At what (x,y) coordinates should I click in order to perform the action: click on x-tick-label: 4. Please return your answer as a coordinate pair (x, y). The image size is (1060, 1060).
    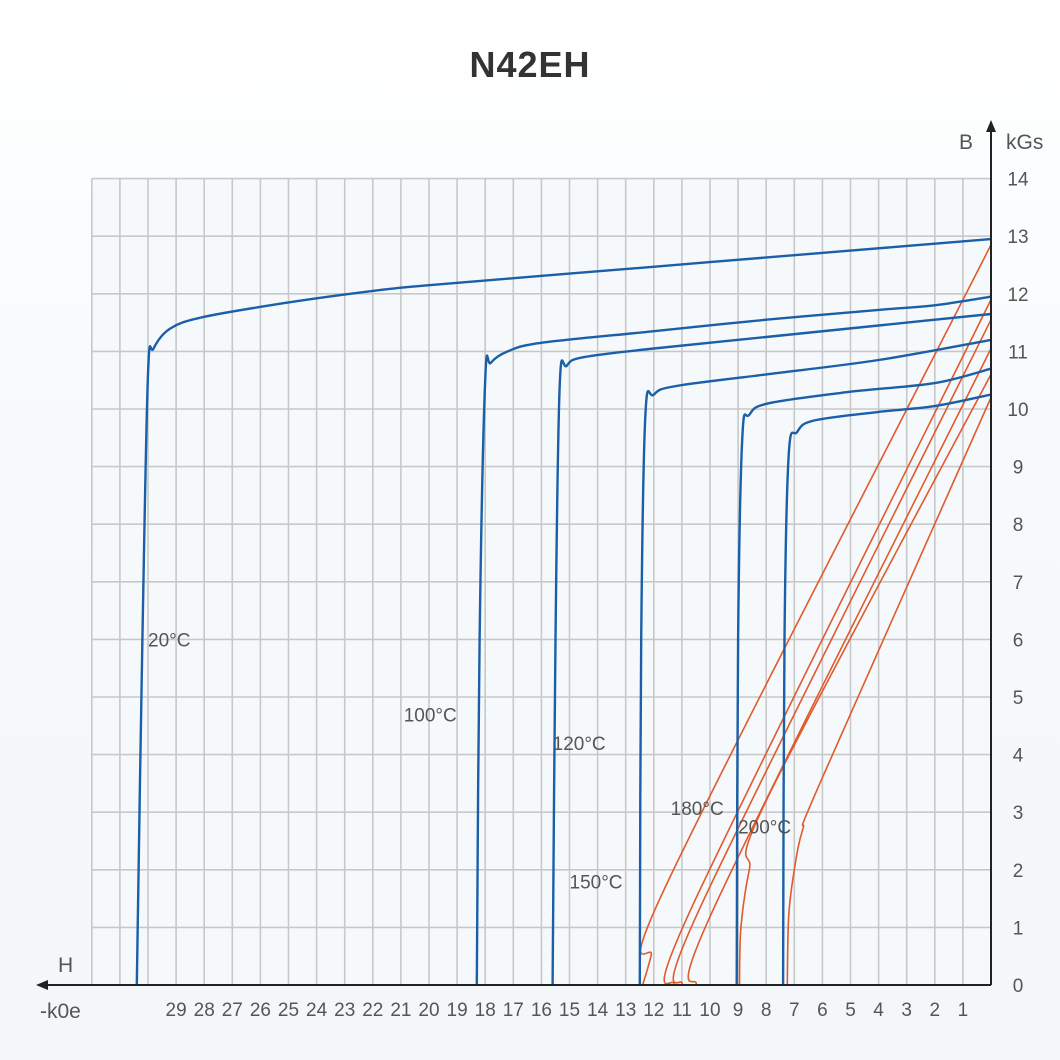
    Looking at the image, I should click on (878, 1010).